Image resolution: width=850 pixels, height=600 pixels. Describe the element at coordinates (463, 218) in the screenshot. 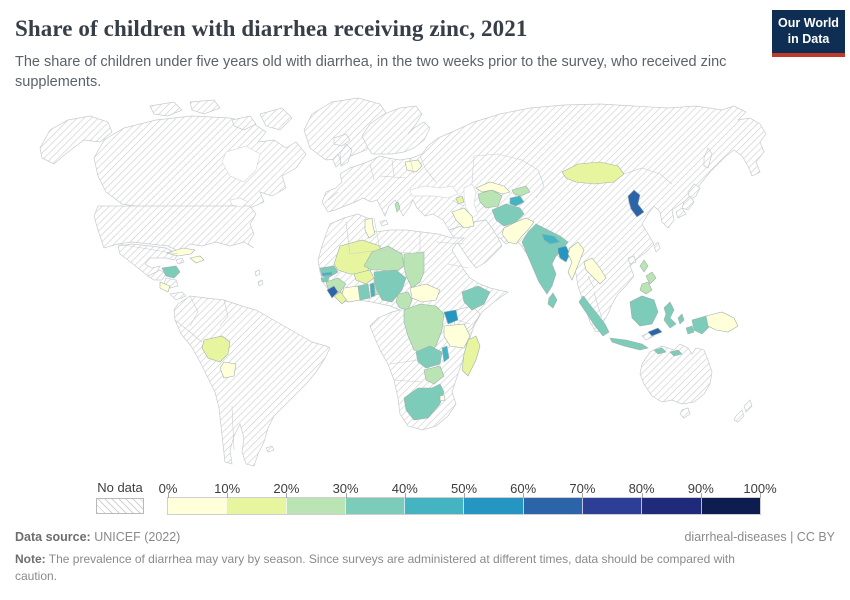

I see `iraq-region` at that location.